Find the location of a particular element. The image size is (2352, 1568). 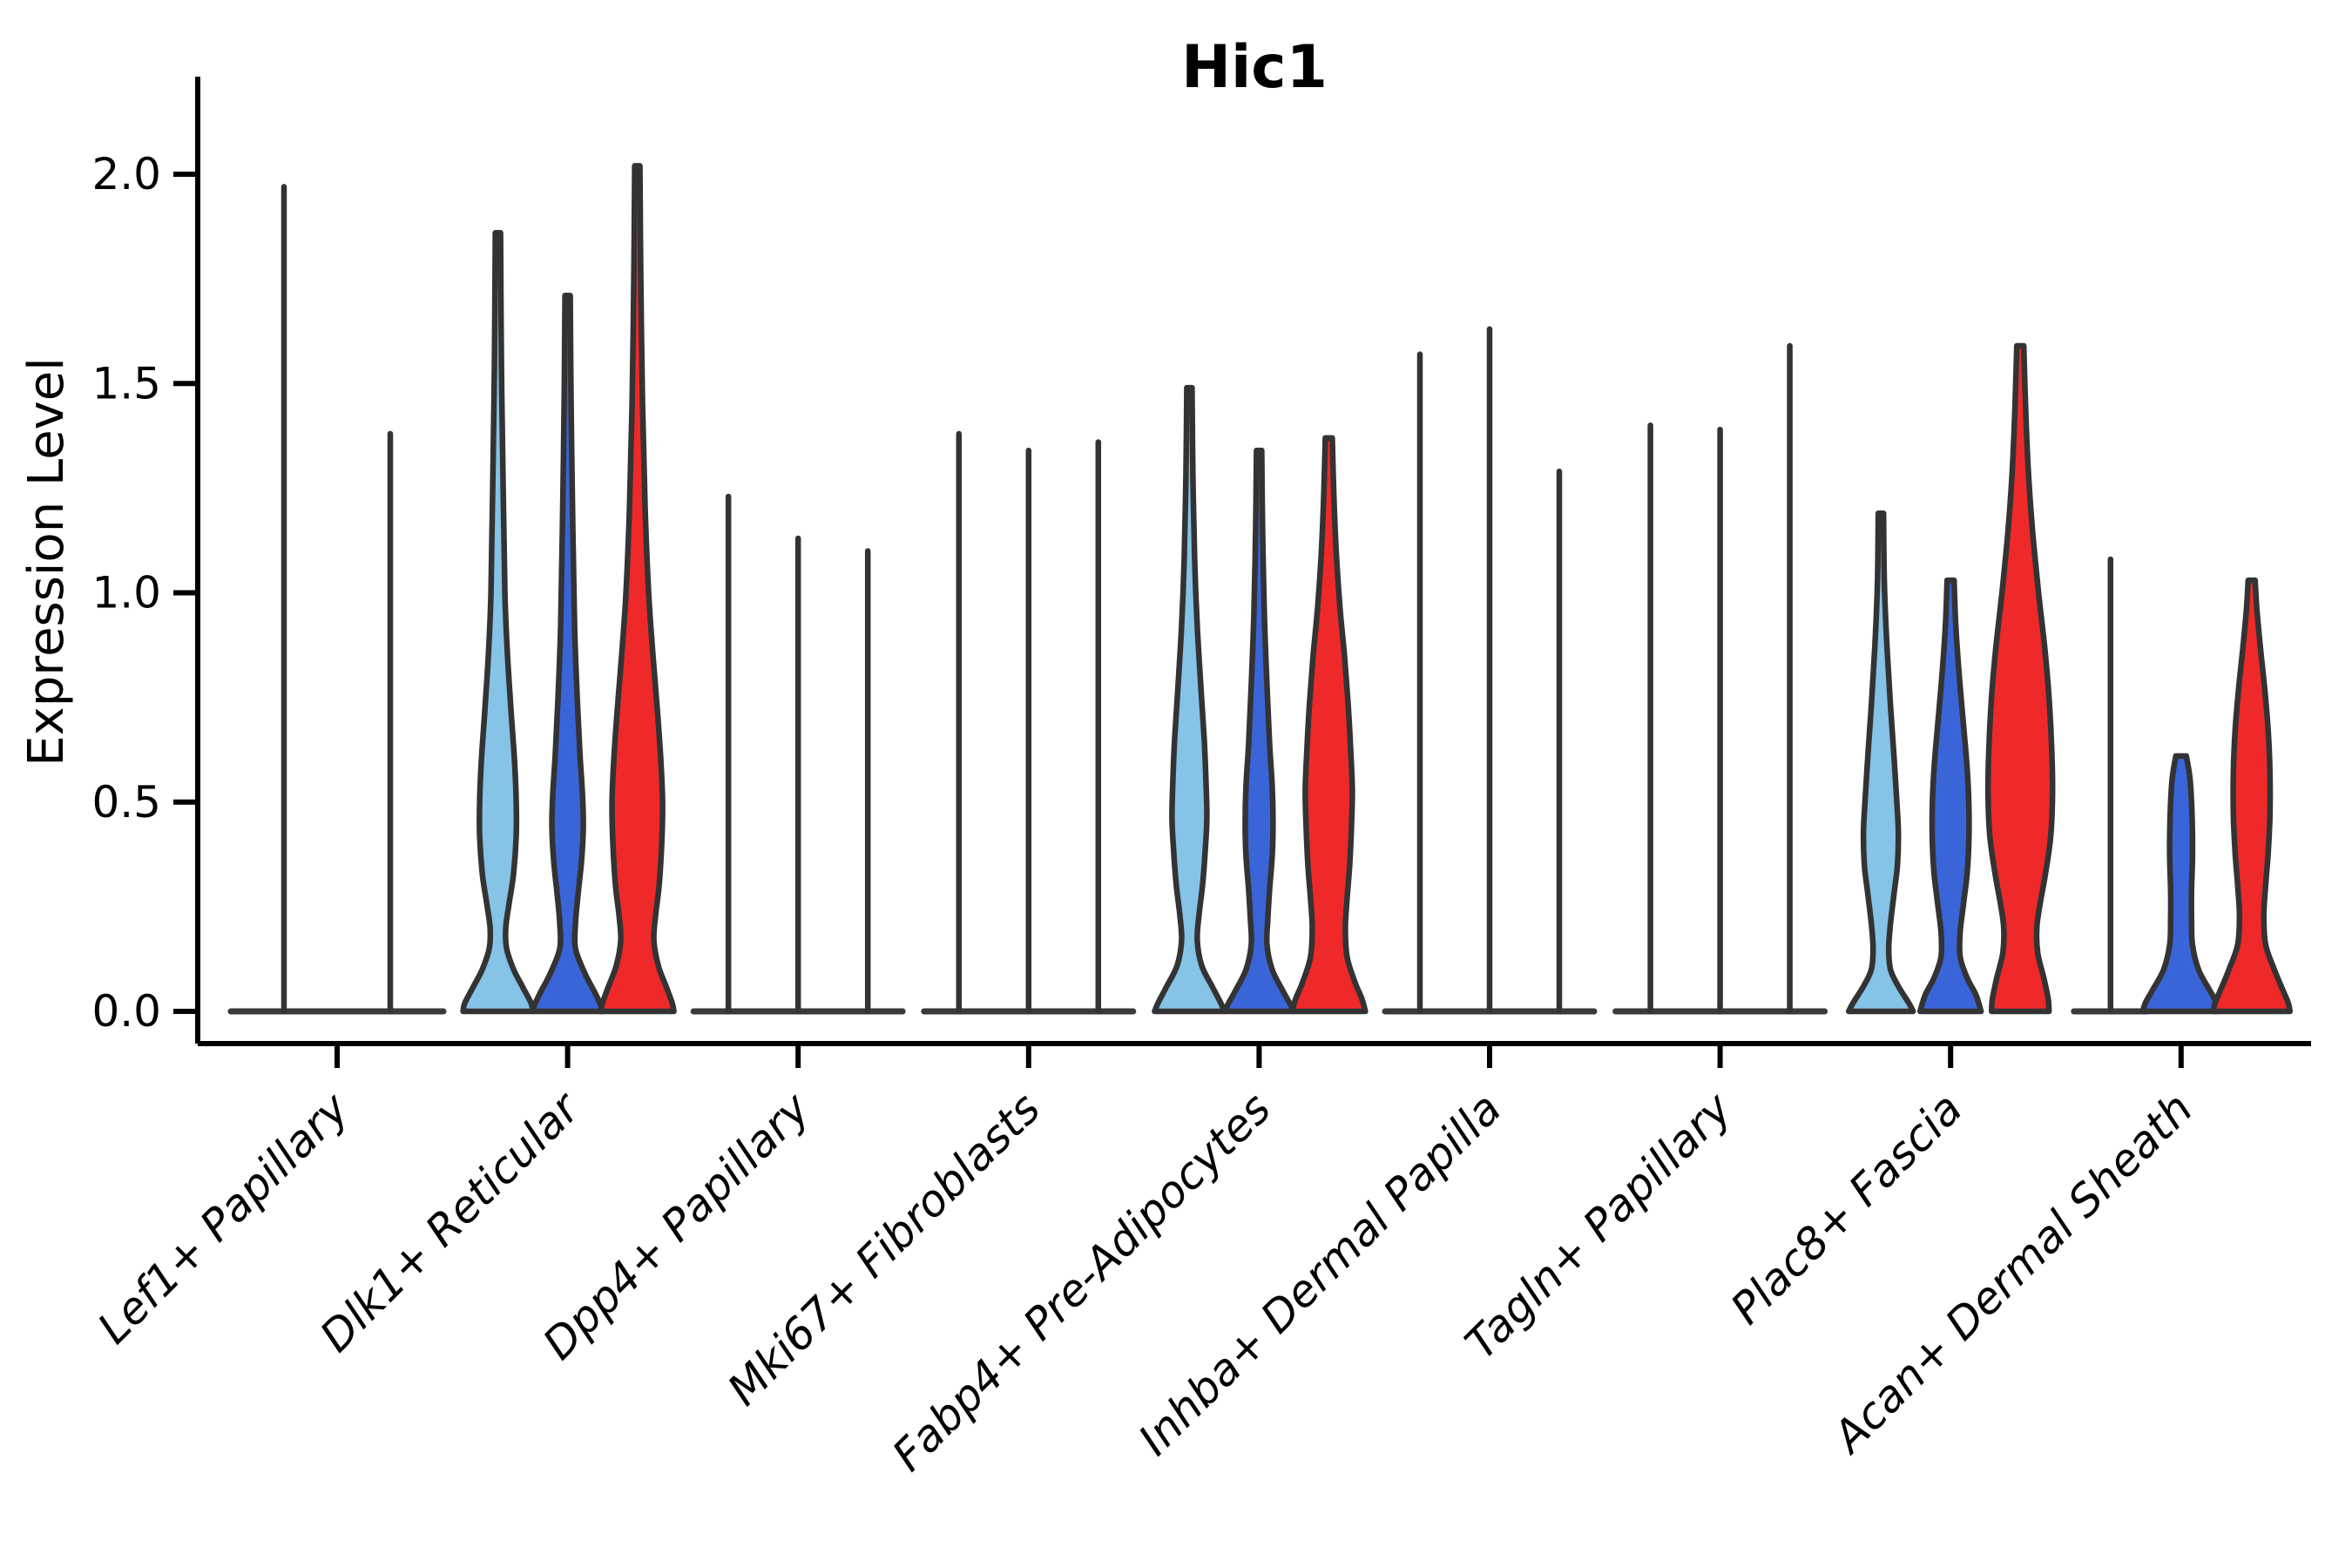

violin-plac8-fascia-dark_blue is located at coordinates (1950, 796).